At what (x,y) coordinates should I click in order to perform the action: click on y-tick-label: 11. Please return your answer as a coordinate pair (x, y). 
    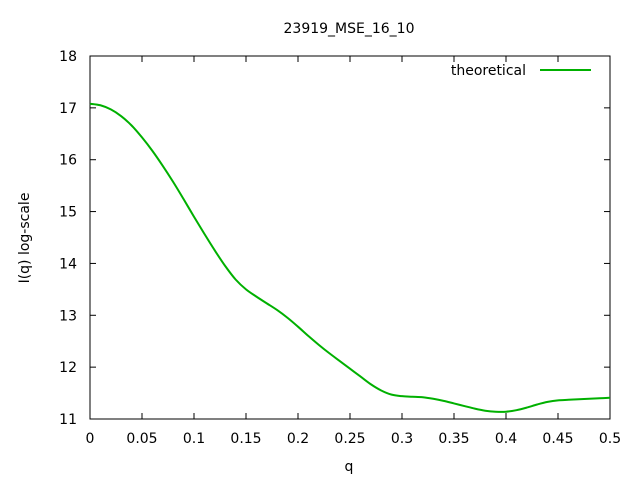
    Looking at the image, I should click on (68, 420).